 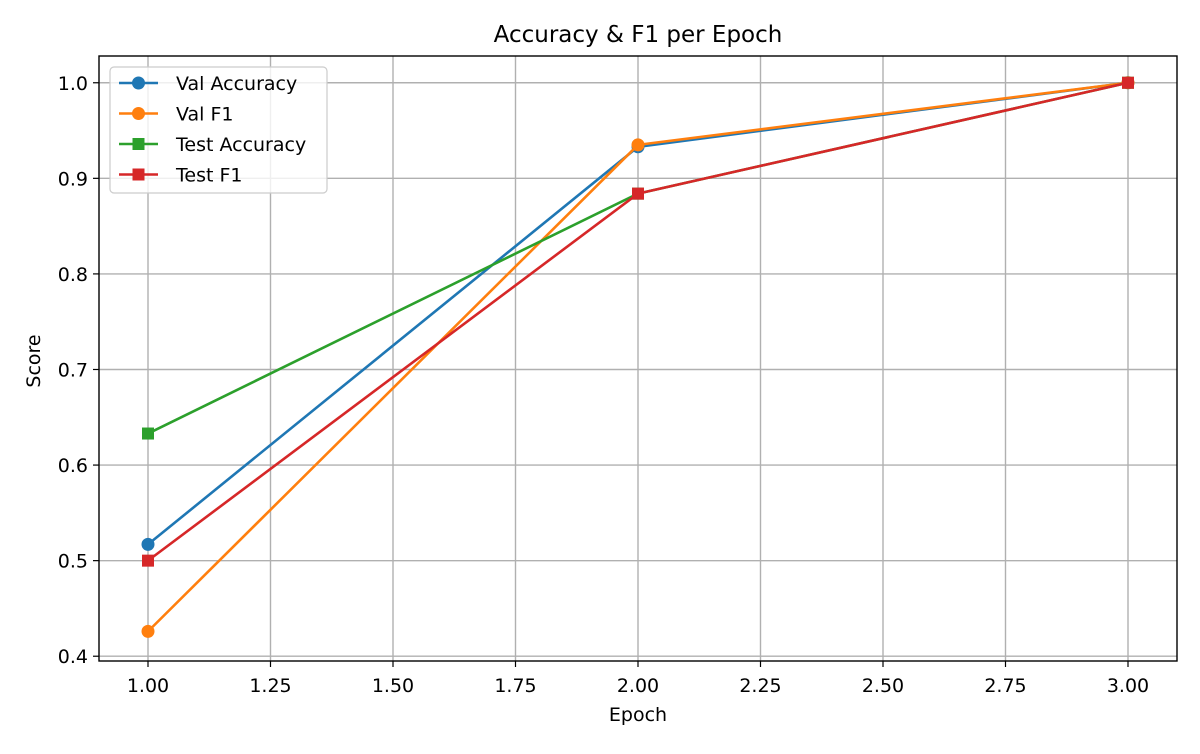 What do you see at coordinates (73, 657) in the screenshot?
I see `y-tick-label: 0.4` at bounding box center [73, 657].